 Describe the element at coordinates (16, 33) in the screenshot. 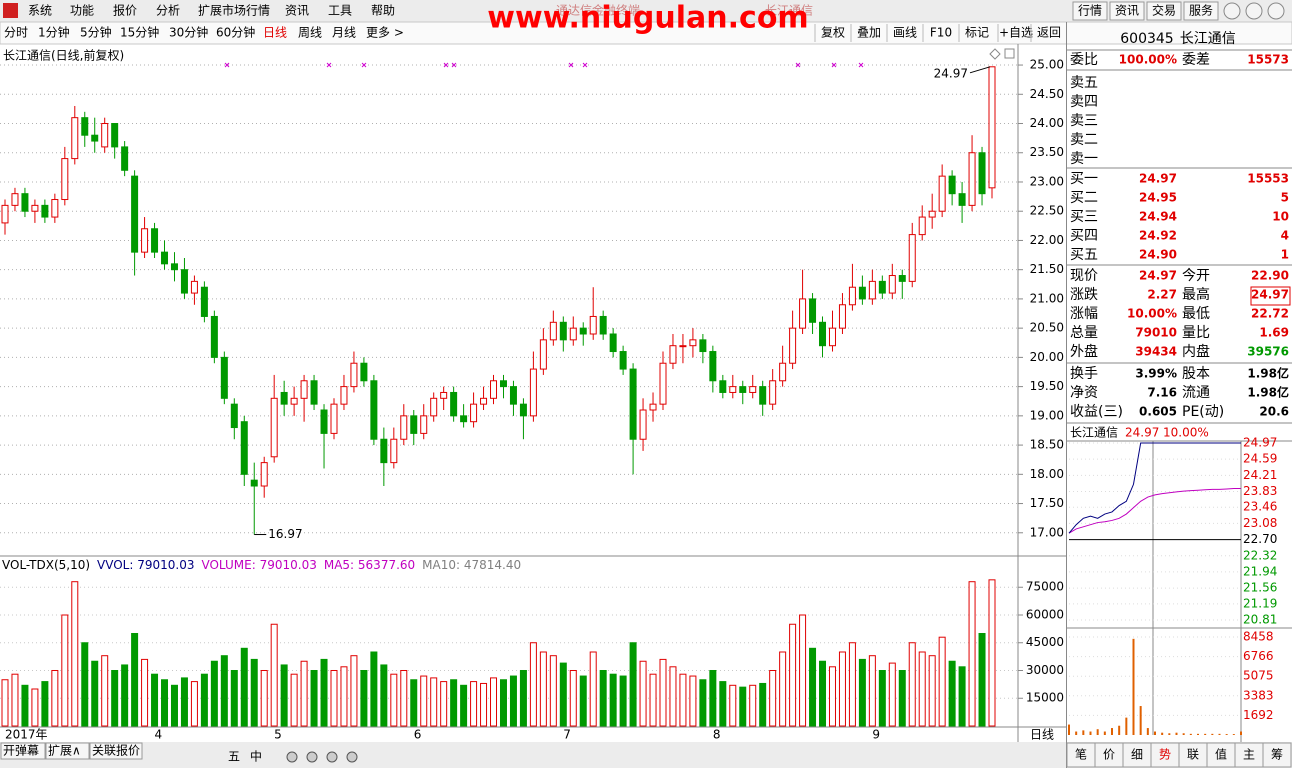

I see `period-tab: 分时` at that location.